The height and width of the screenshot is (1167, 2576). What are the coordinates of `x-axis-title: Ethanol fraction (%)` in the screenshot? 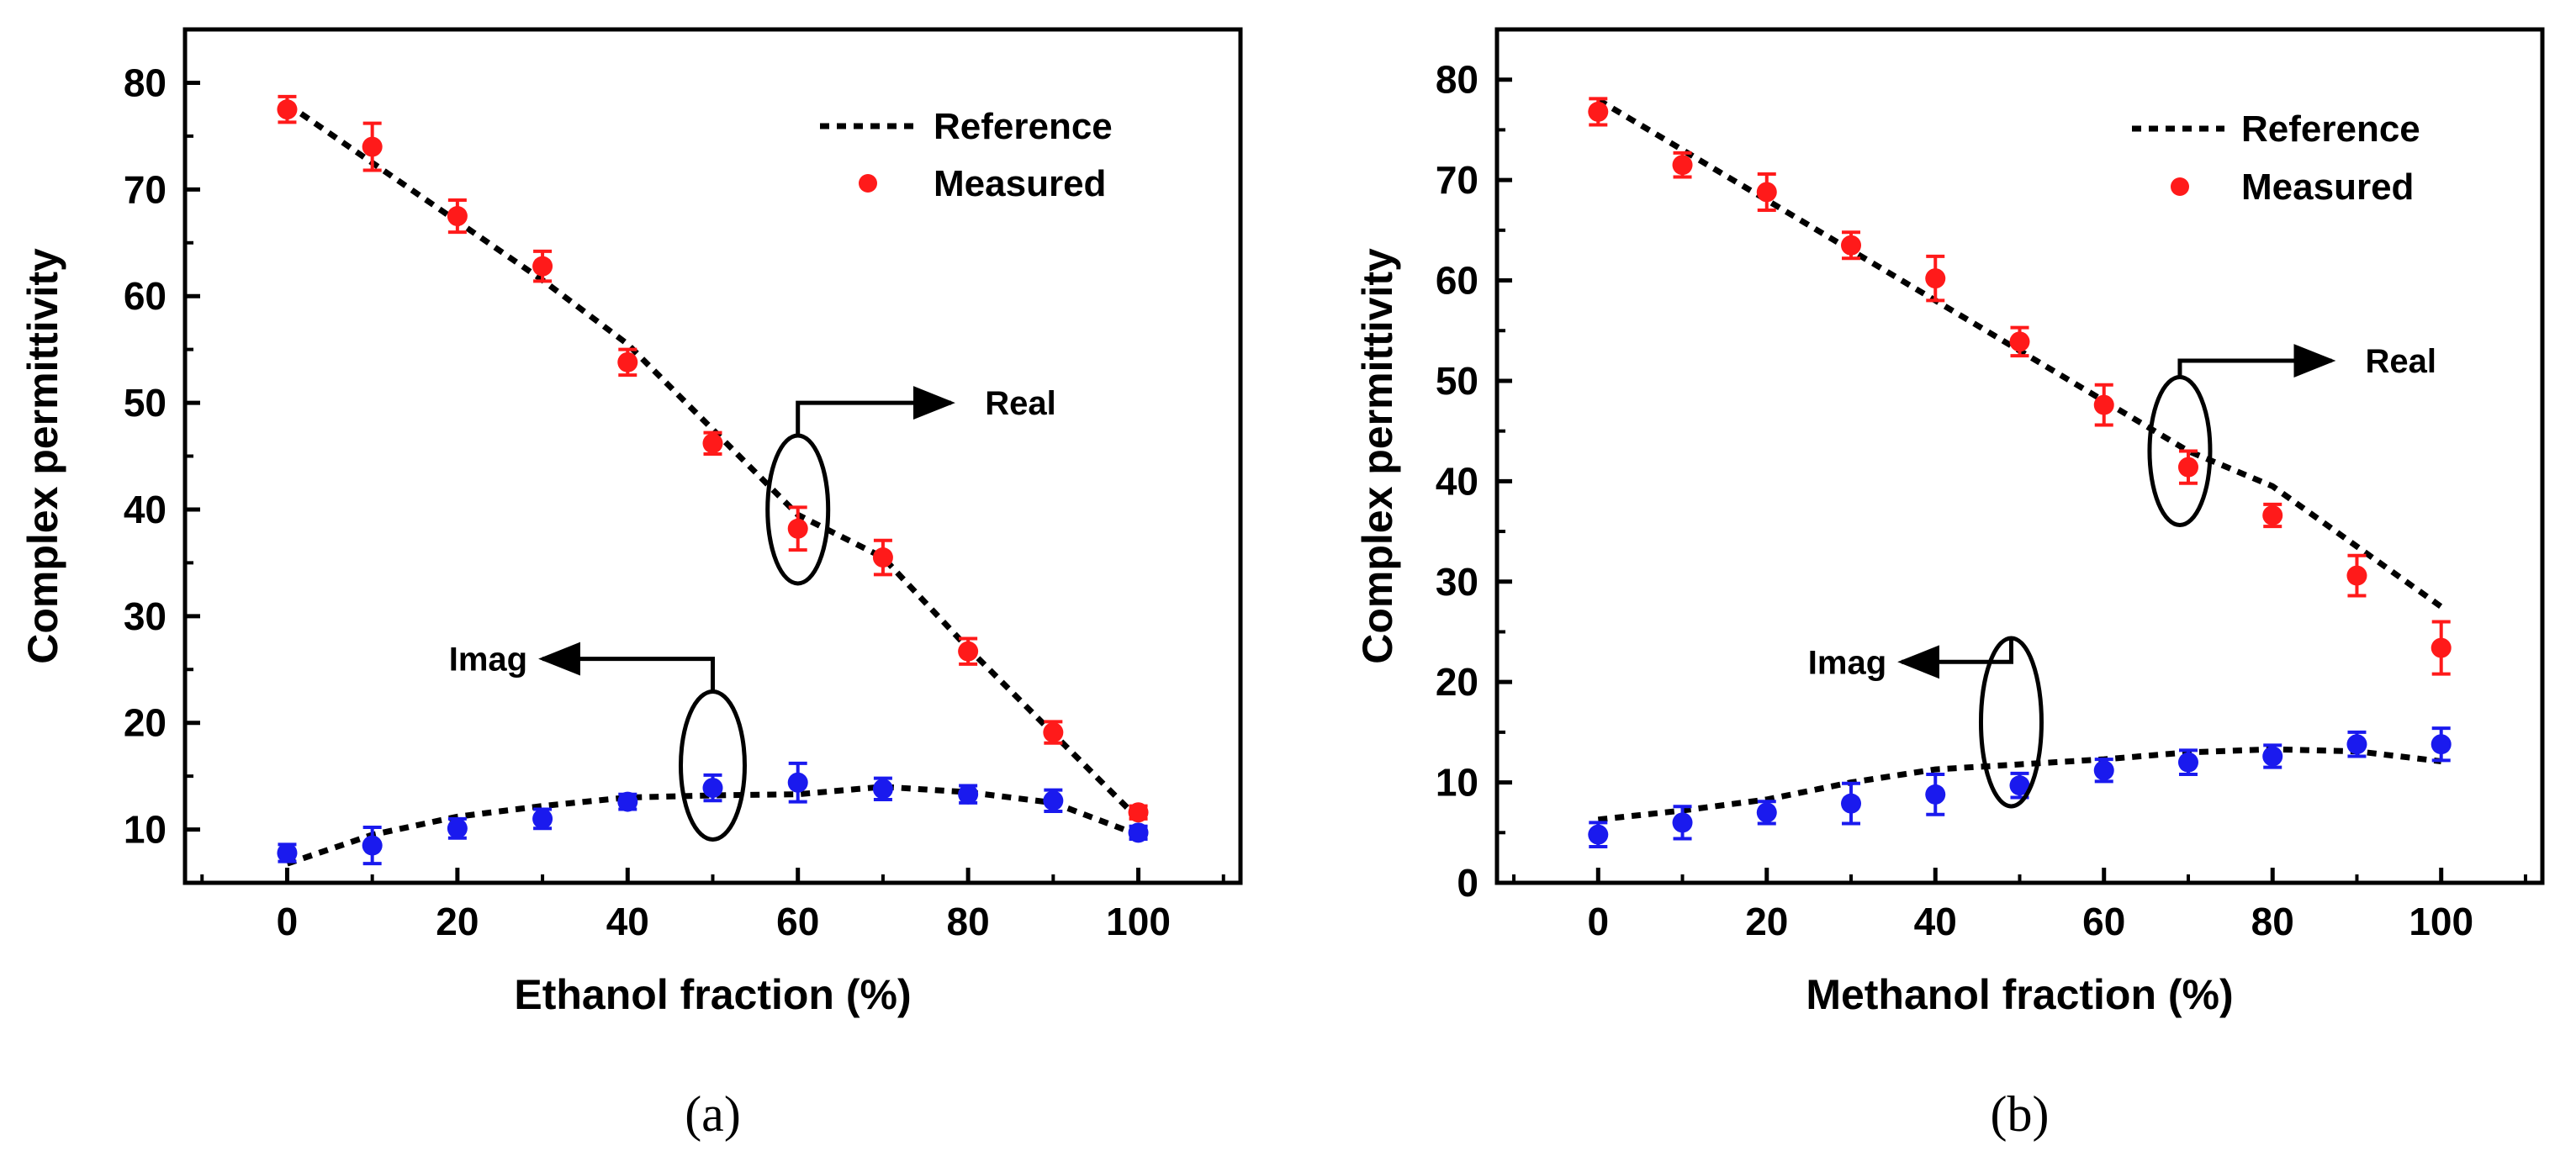 It's located at (712, 995).